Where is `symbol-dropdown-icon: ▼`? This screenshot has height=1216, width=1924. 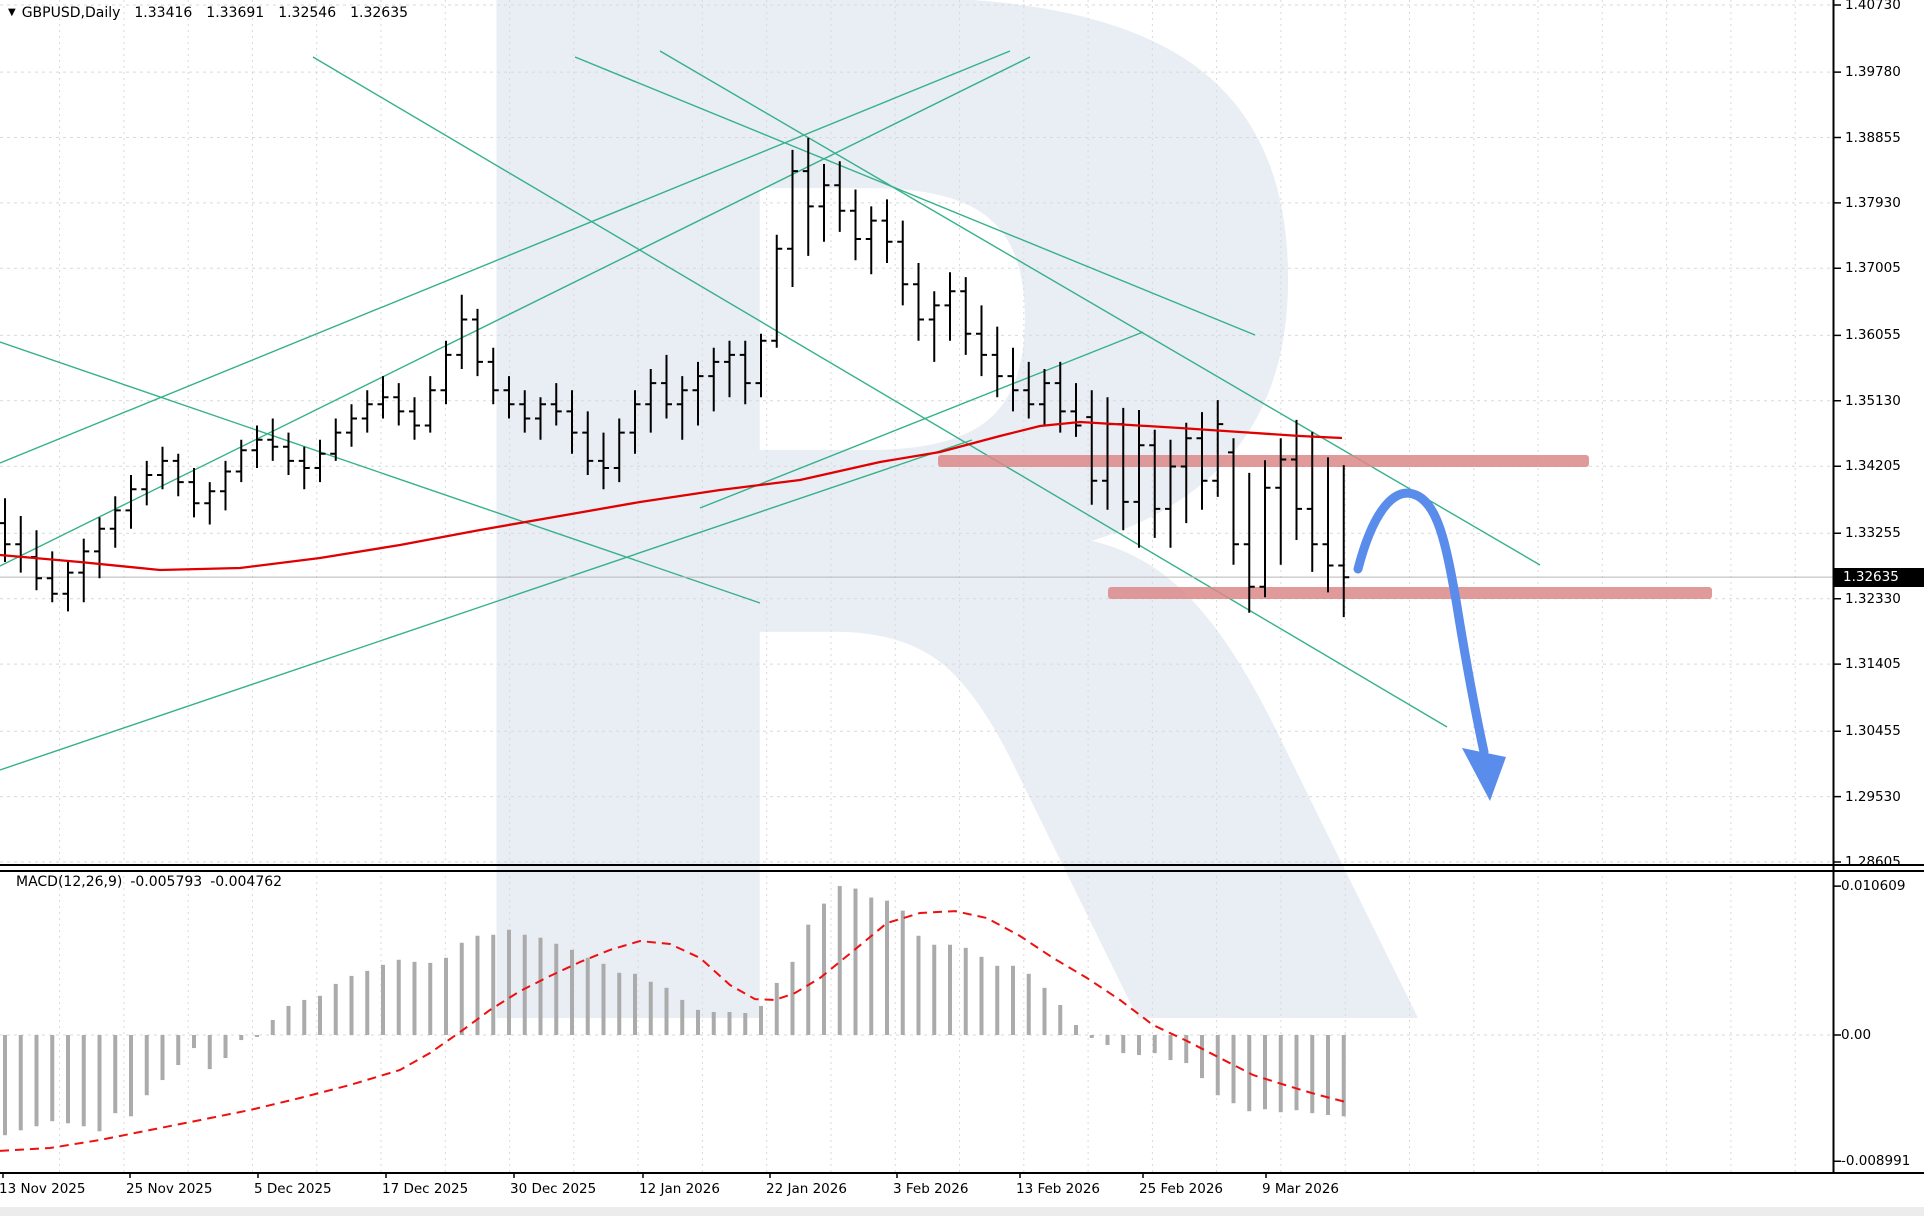 symbol-dropdown-icon: ▼ is located at coordinates (12, 12).